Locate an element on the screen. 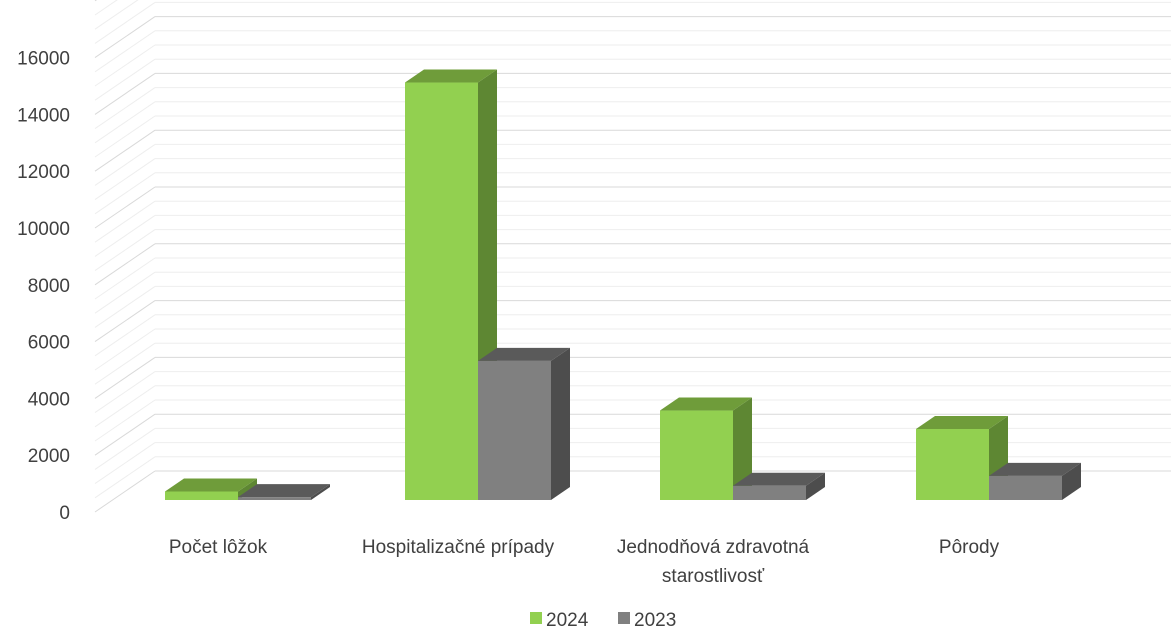 This screenshot has width=1171, height=642. y-axis-tick-labels: 0 2000 4000 6000 8000 10000 12000 14000 16000 is located at coordinates (43, 286).